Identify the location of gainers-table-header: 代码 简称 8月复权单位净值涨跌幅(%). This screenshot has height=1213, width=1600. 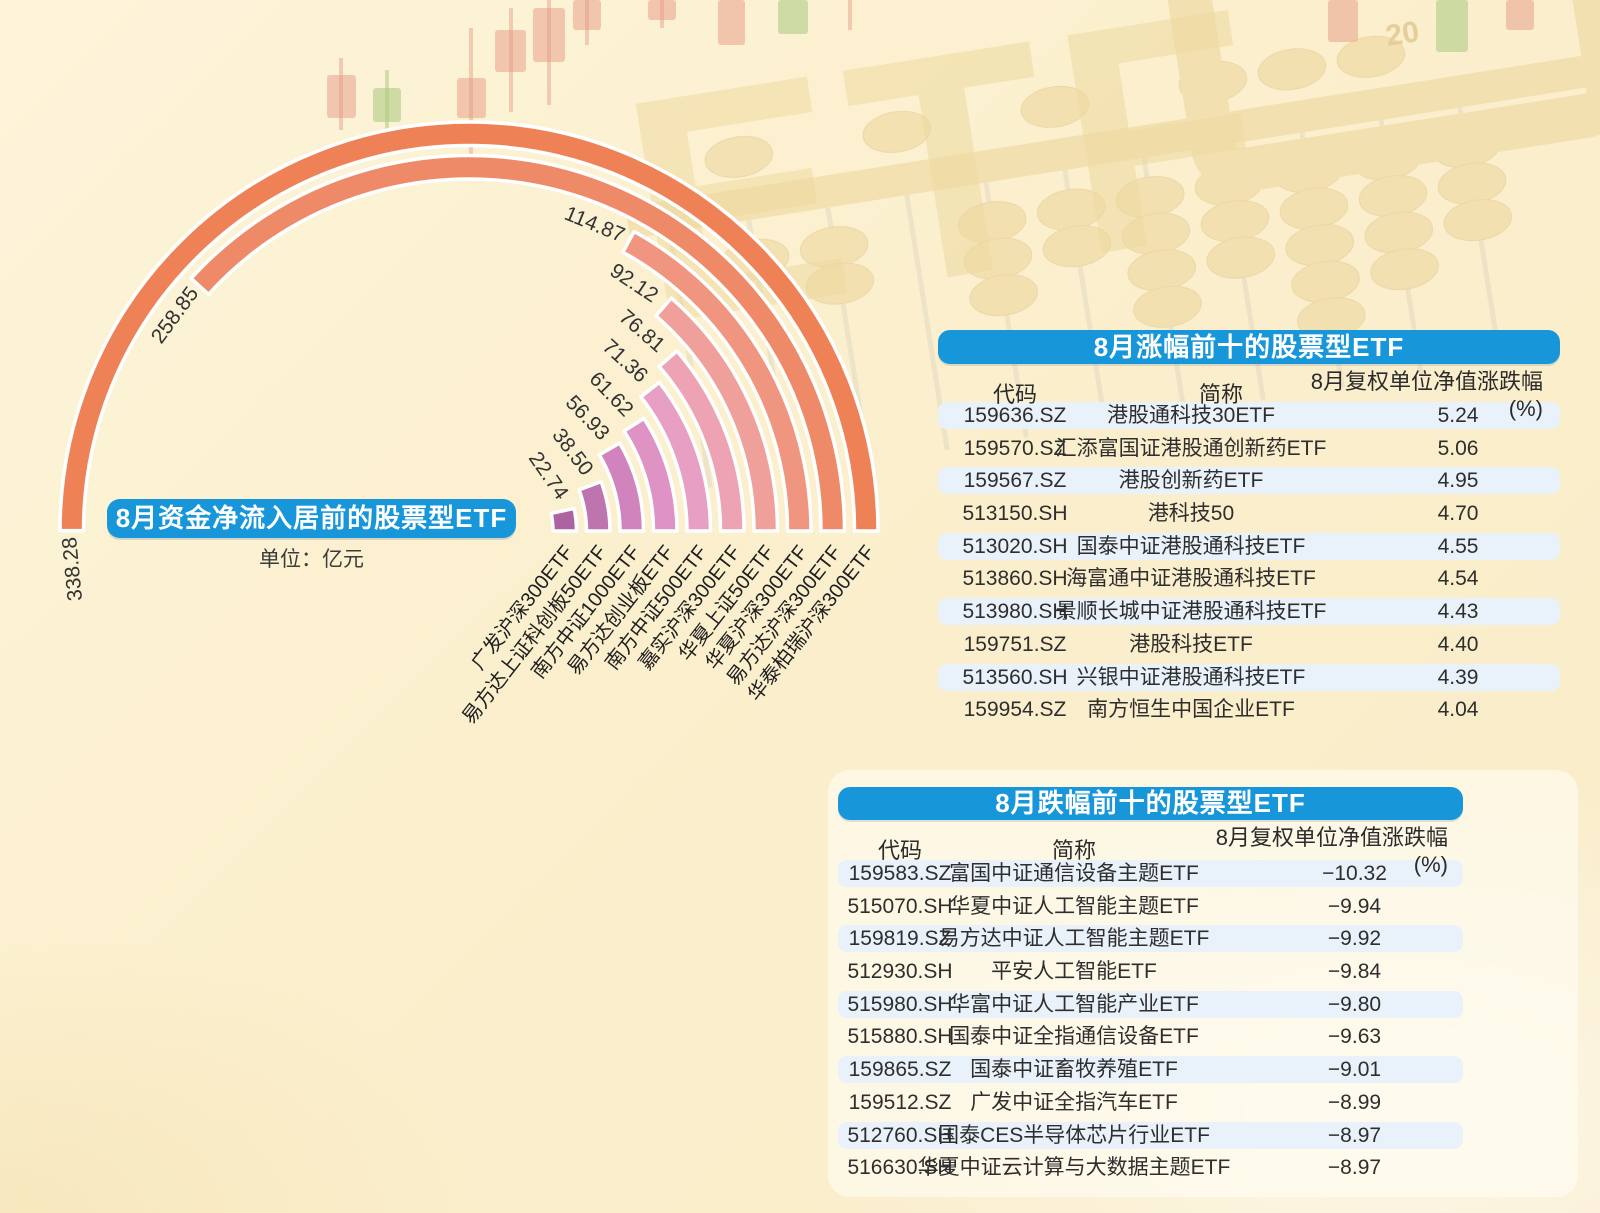
(1249, 392).